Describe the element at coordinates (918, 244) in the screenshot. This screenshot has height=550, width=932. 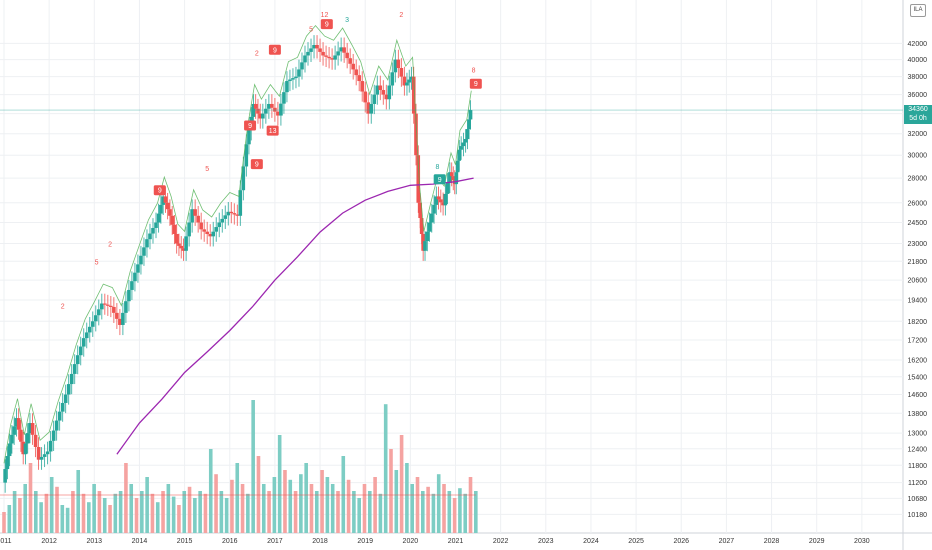
I see `y-tick-label: 23000` at that location.